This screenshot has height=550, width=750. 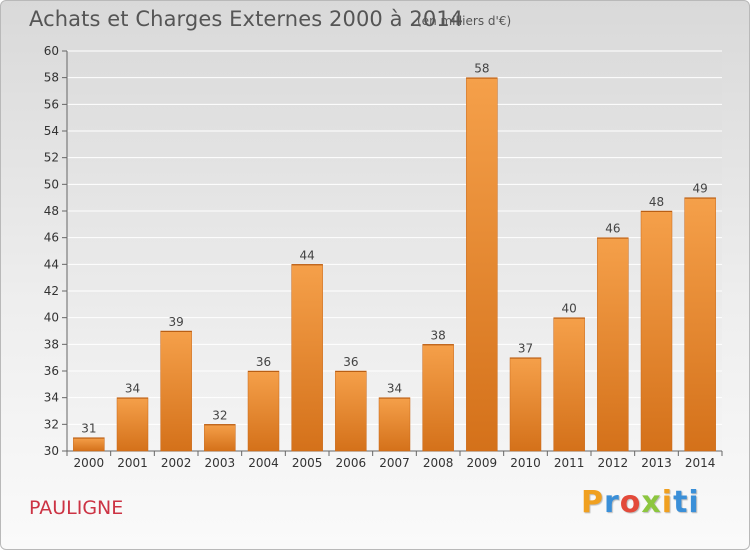 What do you see at coordinates (51, 131) in the screenshot?
I see `y-tick-label: 54` at bounding box center [51, 131].